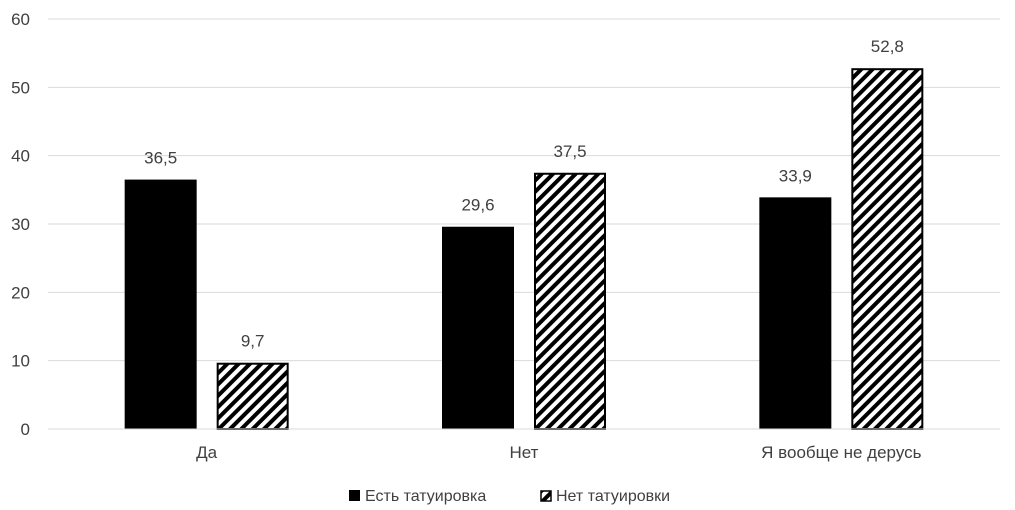  What do you see at coordinates (160, 158) in the screenshot?
I see `data-label: 36,5` at bounding box center [160, 158].